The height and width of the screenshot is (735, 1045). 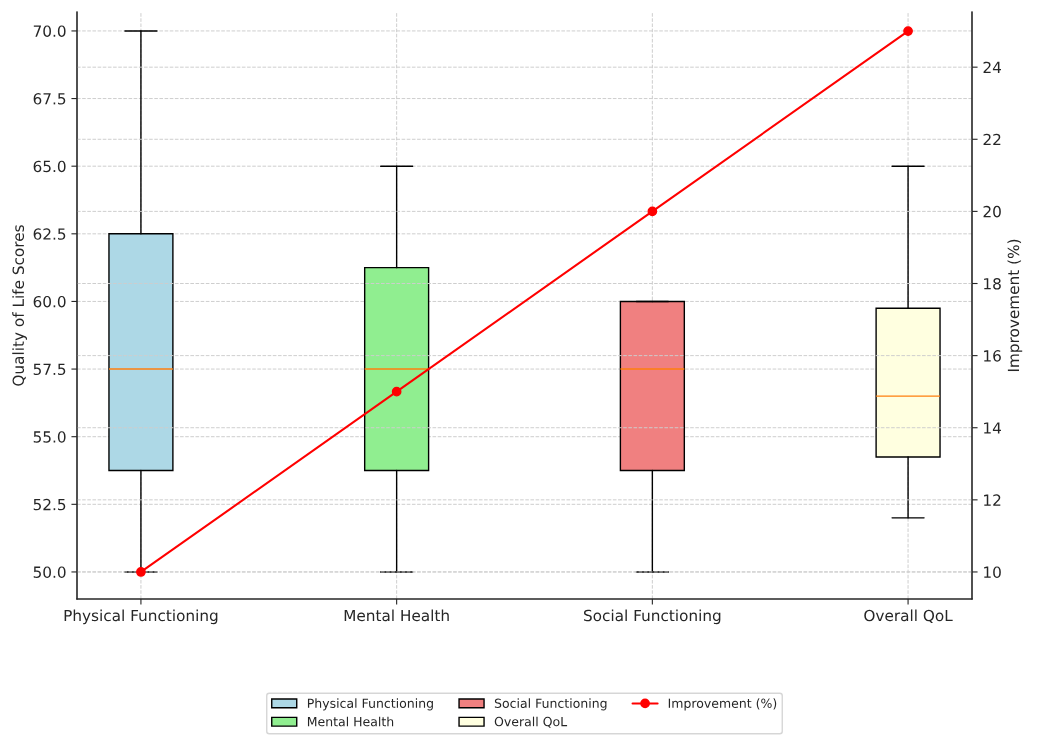 What do you see at coordinates (49, 437) in the screenshot?
I see `y-tick-label: 55.0` at bounding box center [49, 437].